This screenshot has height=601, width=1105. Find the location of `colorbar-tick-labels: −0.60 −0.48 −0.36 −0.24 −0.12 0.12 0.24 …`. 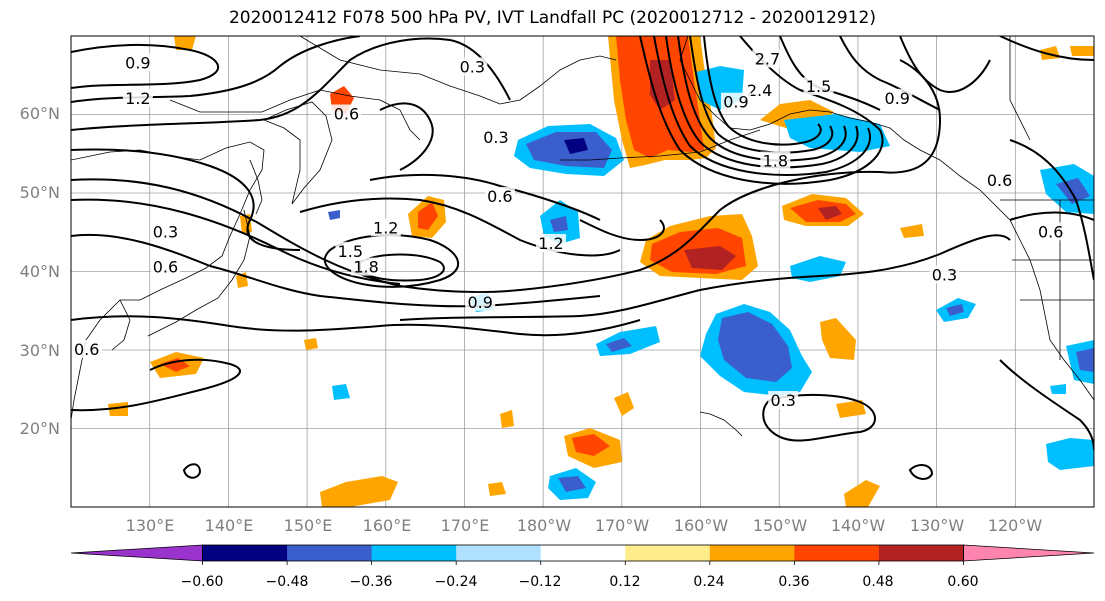

colorbar-tick-labels: −0.60 −0.48 −0.36 −0.24 −0.12 0.12 0.24 … is located at coordinates (580, 582).